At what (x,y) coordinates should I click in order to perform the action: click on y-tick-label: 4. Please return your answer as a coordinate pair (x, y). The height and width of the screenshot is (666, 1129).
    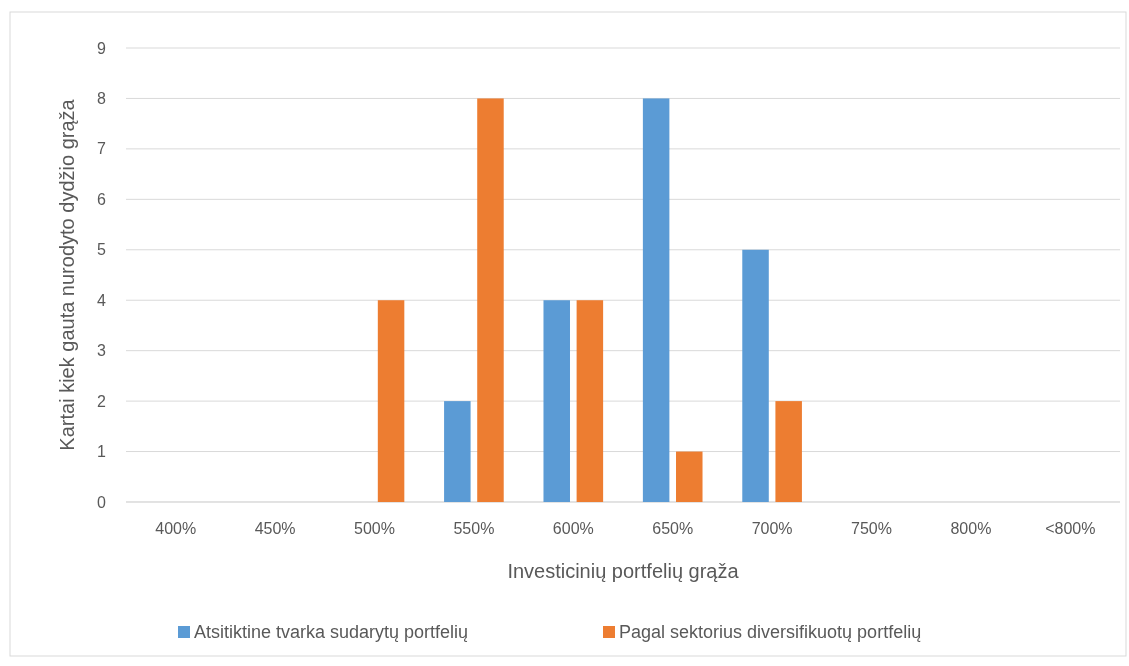
    Looking at the image, I should click on (102, 300).